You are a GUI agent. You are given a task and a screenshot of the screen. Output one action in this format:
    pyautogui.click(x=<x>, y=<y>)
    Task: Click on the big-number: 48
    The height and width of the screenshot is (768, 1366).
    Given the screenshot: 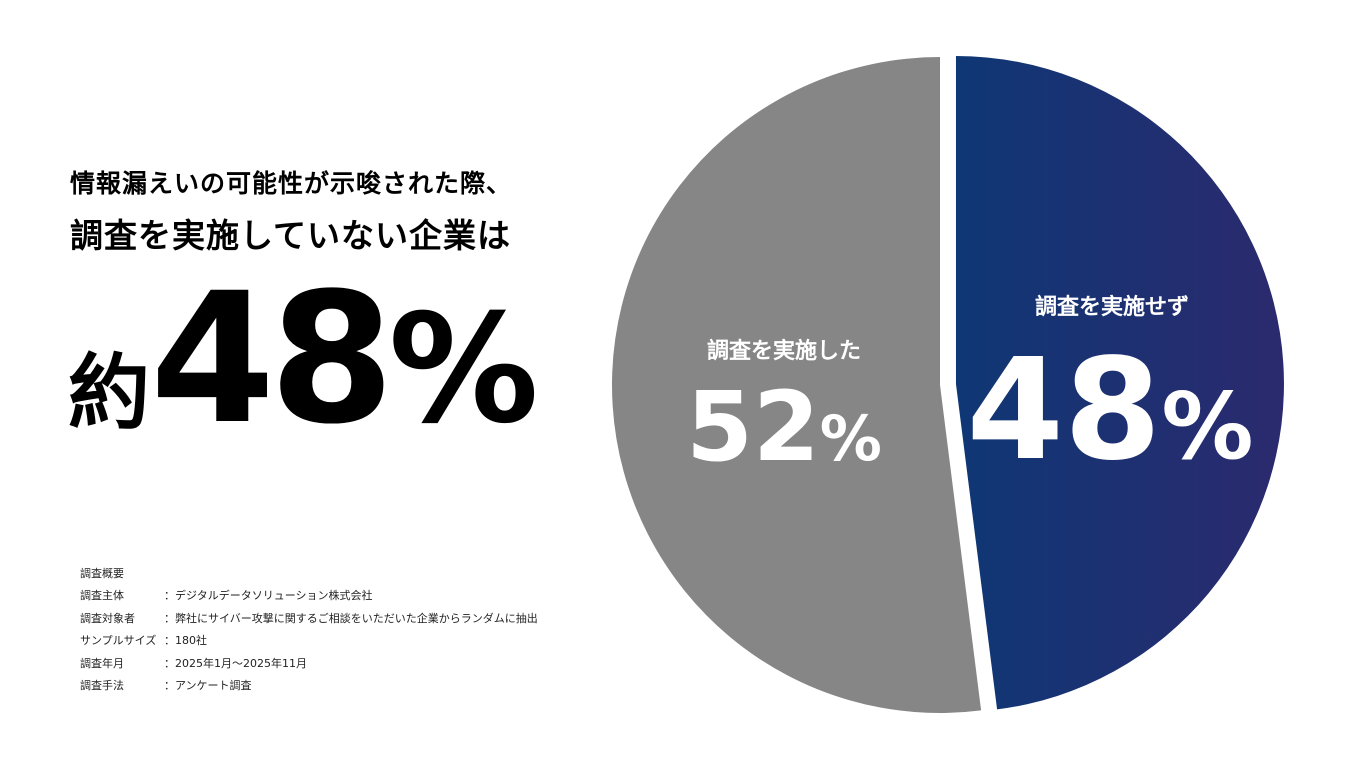 What is the action you would take?
    pyautogui.click(x=272, y=359)
    